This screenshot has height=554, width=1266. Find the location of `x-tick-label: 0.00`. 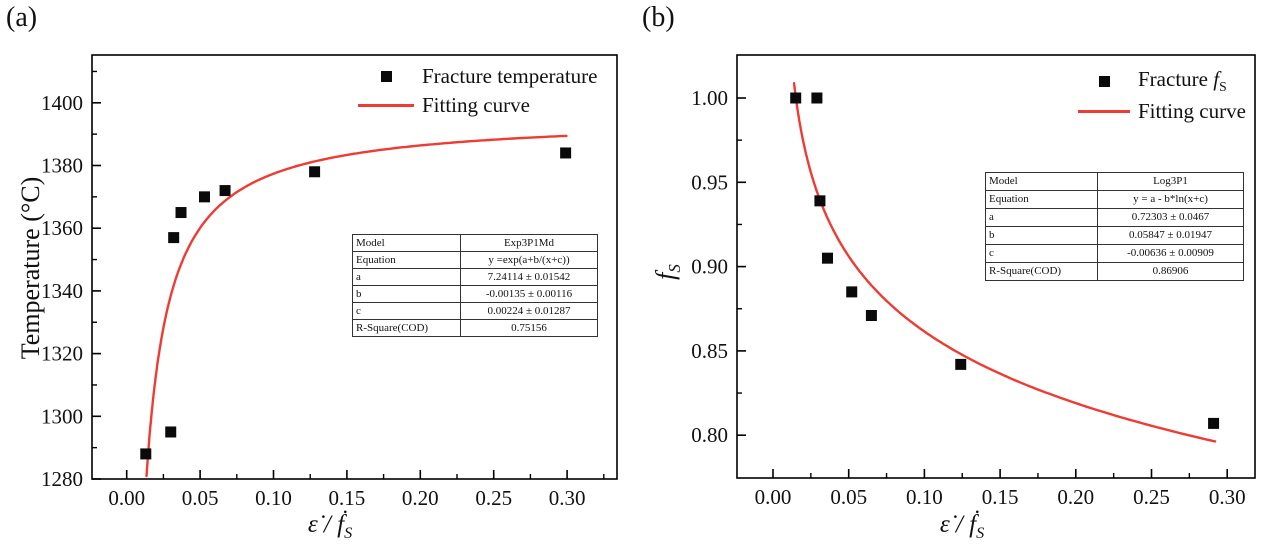

x-tick-label: 0.00 is located at coordinates (773, 497).